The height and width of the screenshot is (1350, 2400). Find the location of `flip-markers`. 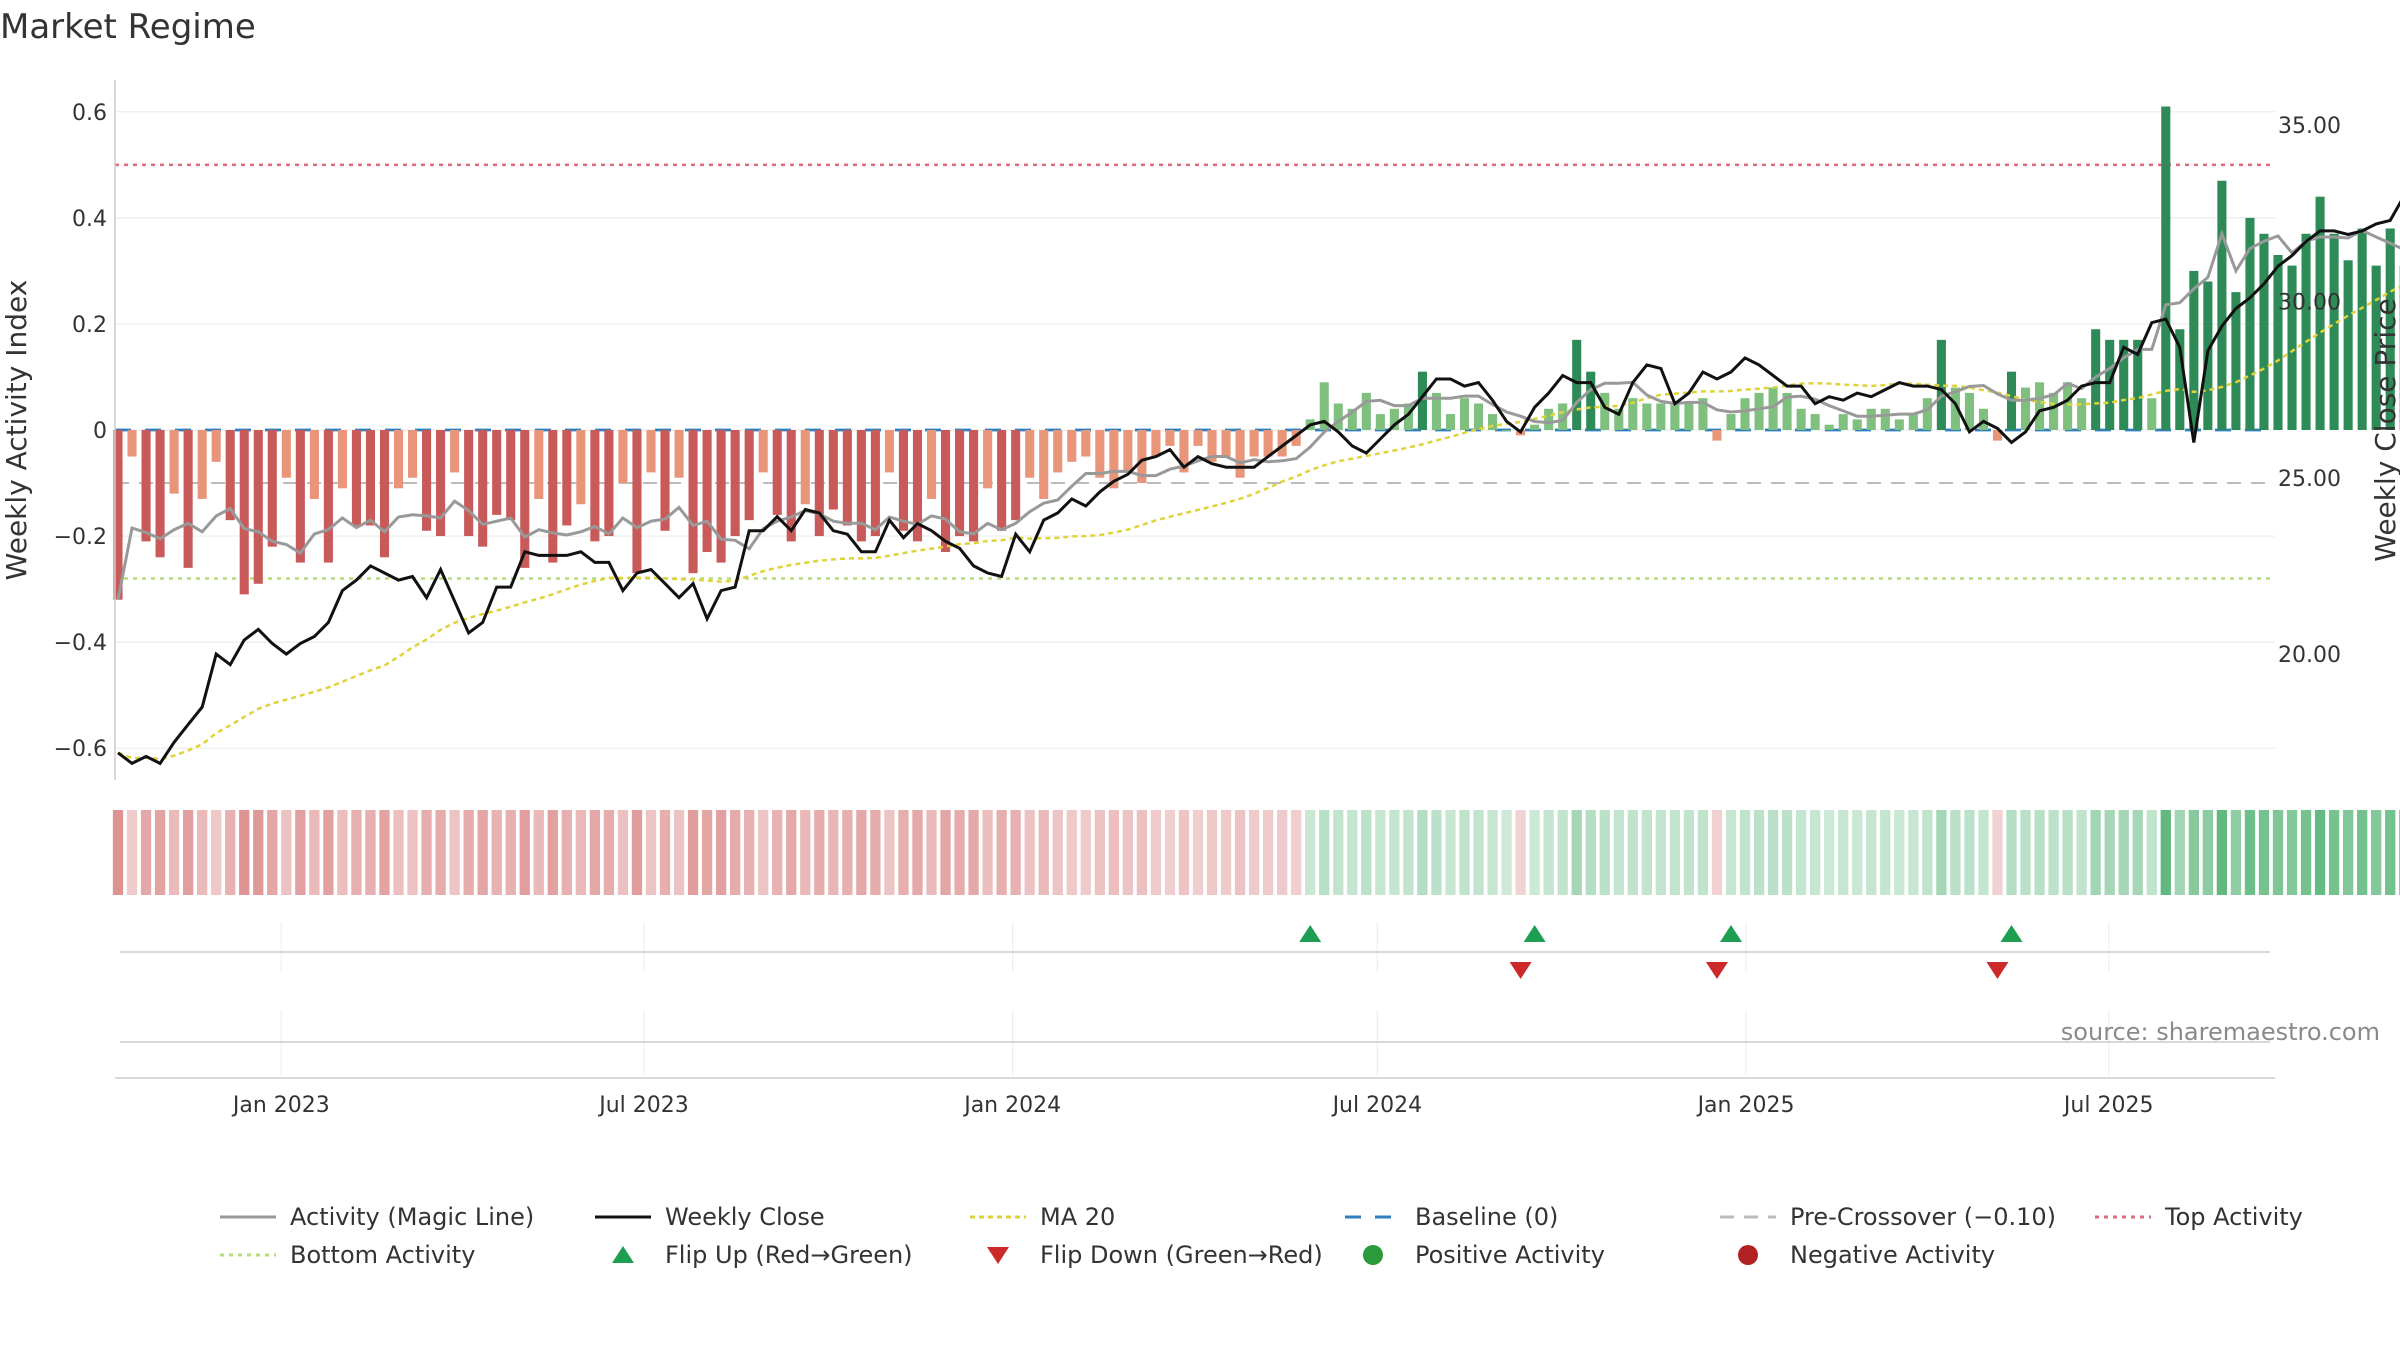

flip-markers is located at coordinates (1661, 952).